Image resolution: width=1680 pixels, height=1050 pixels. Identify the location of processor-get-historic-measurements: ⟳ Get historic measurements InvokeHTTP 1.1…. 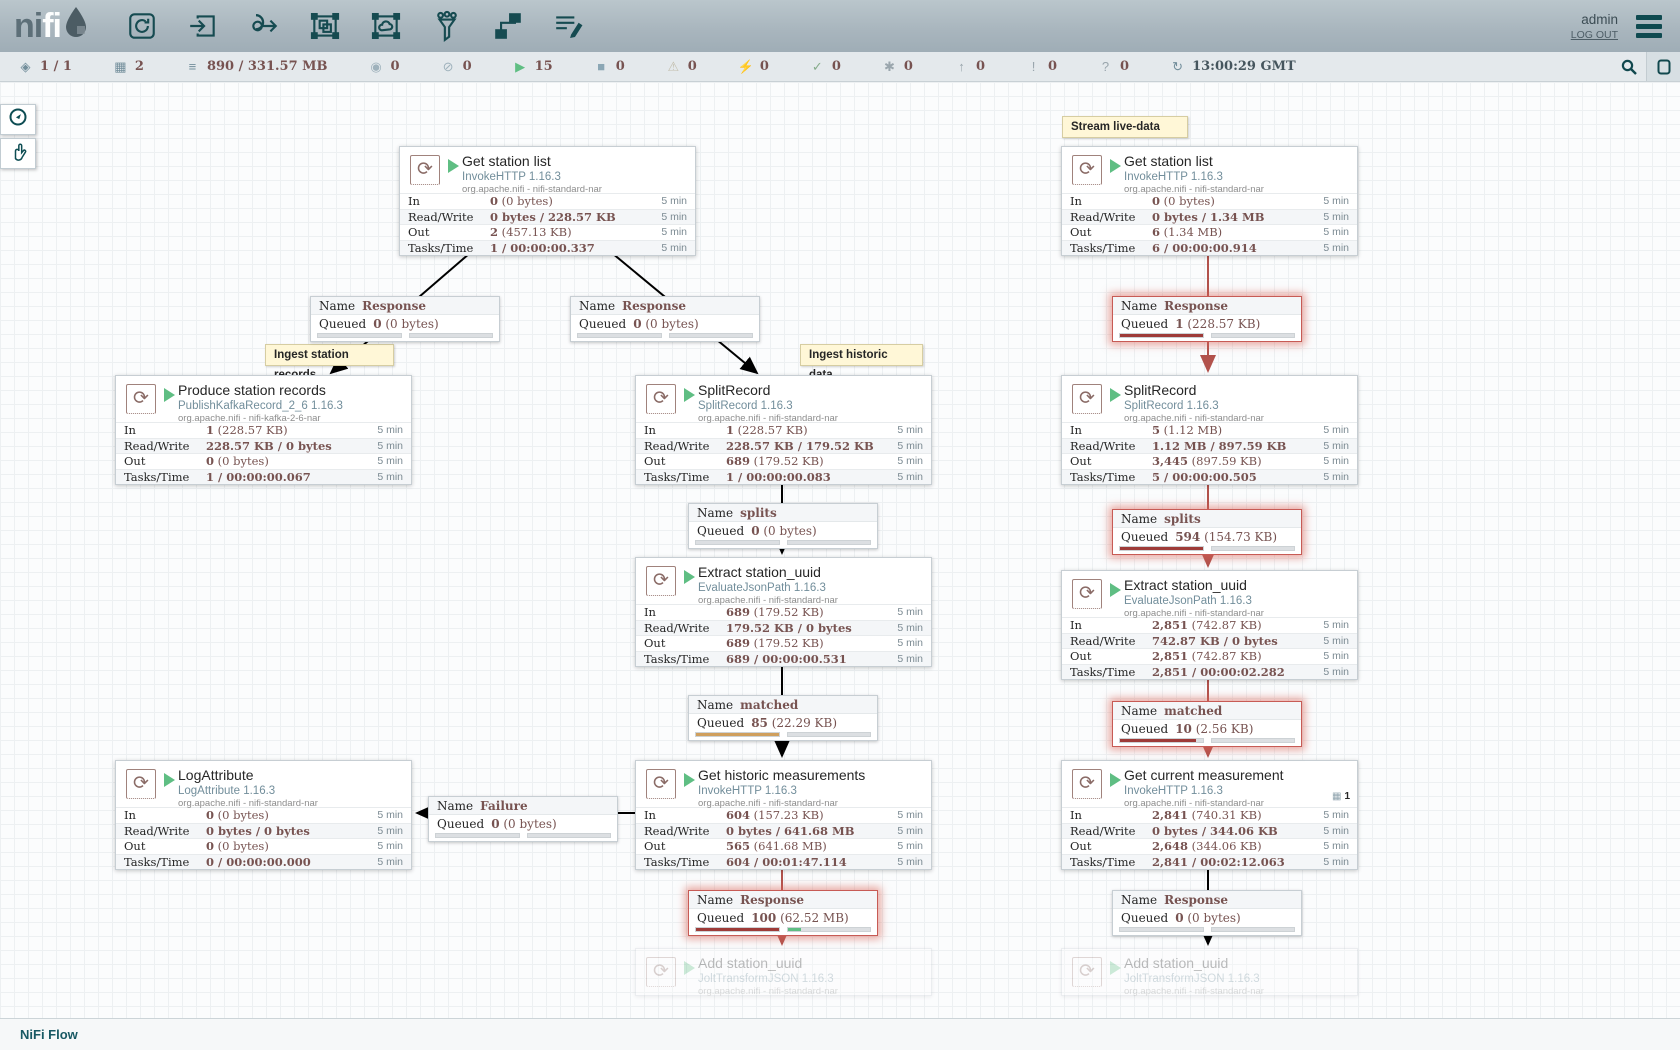
(783, 815).